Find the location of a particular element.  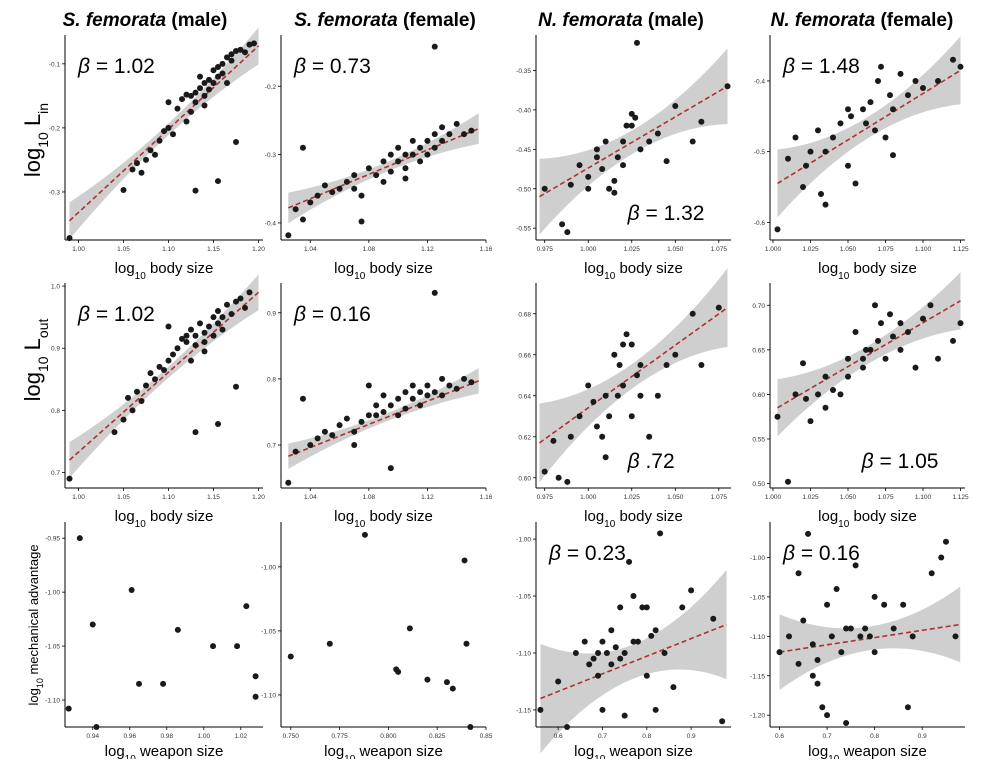

y-tick-label: -1.00 is located at coordinates (52, 593).